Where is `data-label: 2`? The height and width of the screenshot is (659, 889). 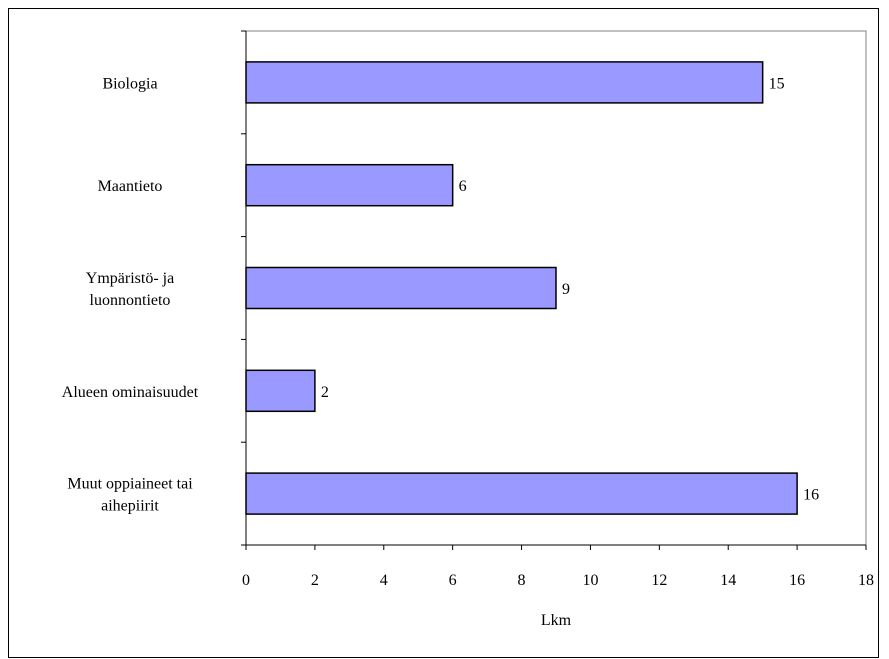 data-label: 2 is located at coordinates (325, 392).